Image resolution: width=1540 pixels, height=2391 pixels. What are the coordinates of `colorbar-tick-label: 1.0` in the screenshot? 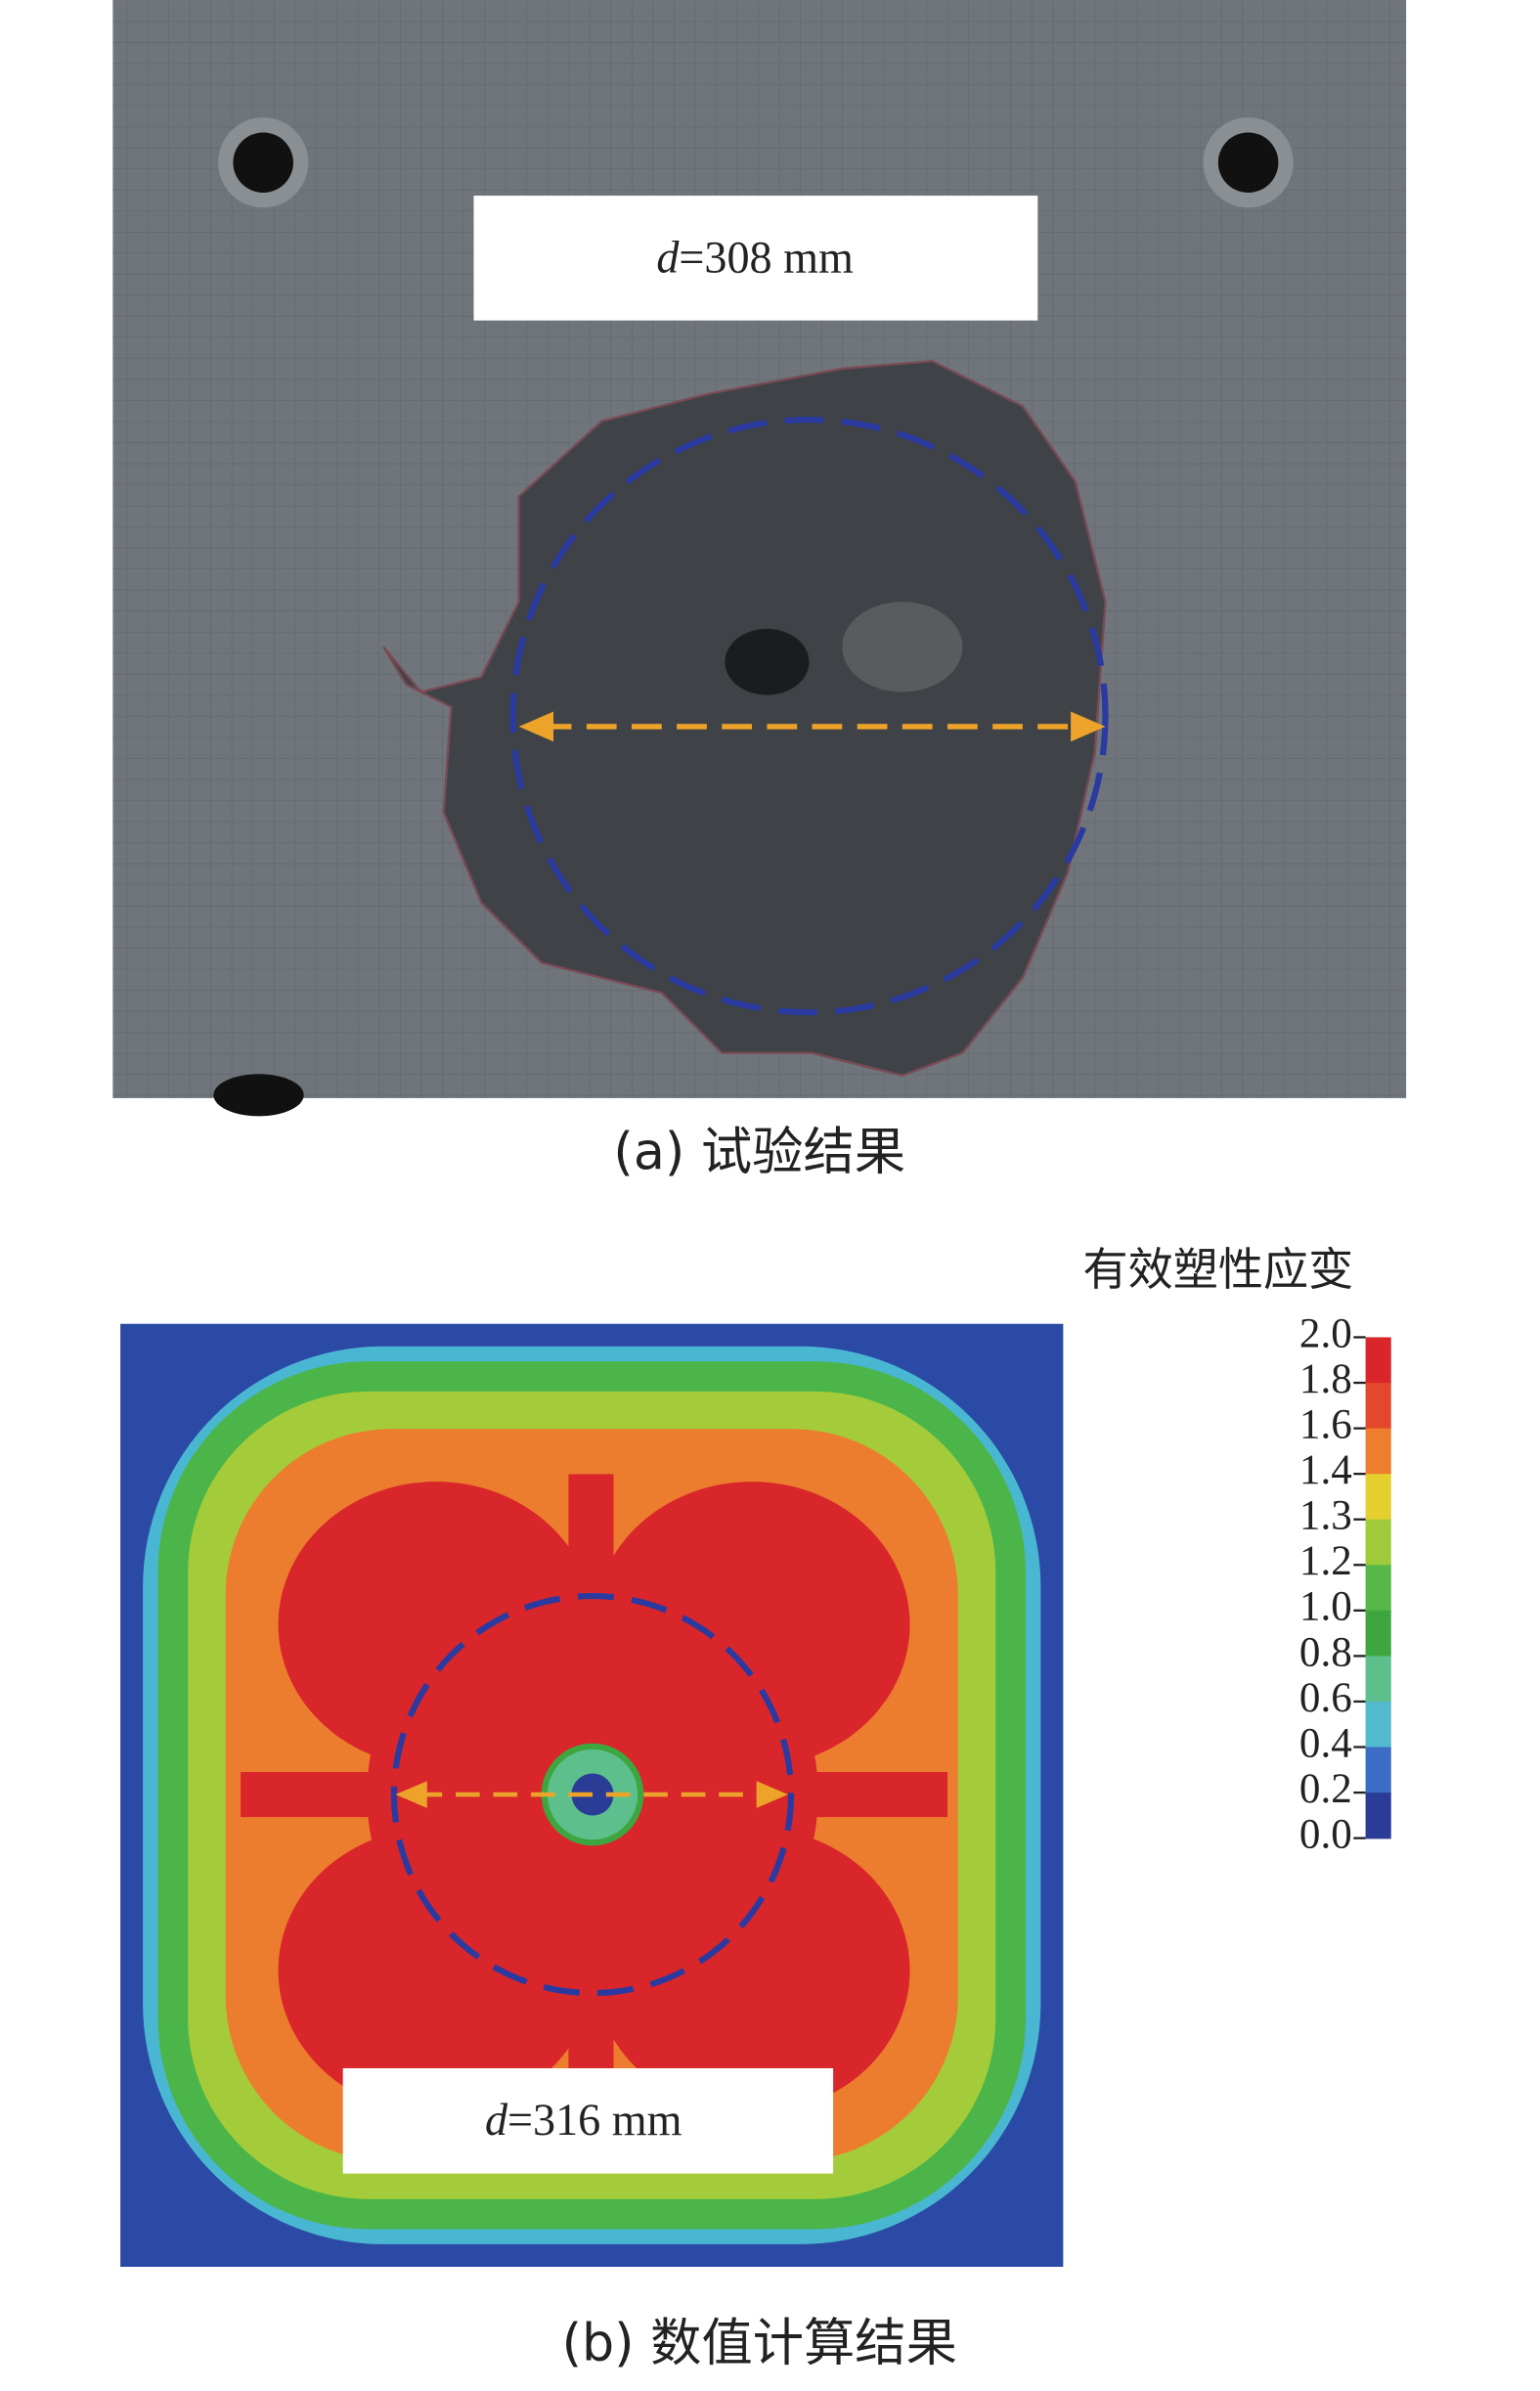 It's located at (1325, 1607).